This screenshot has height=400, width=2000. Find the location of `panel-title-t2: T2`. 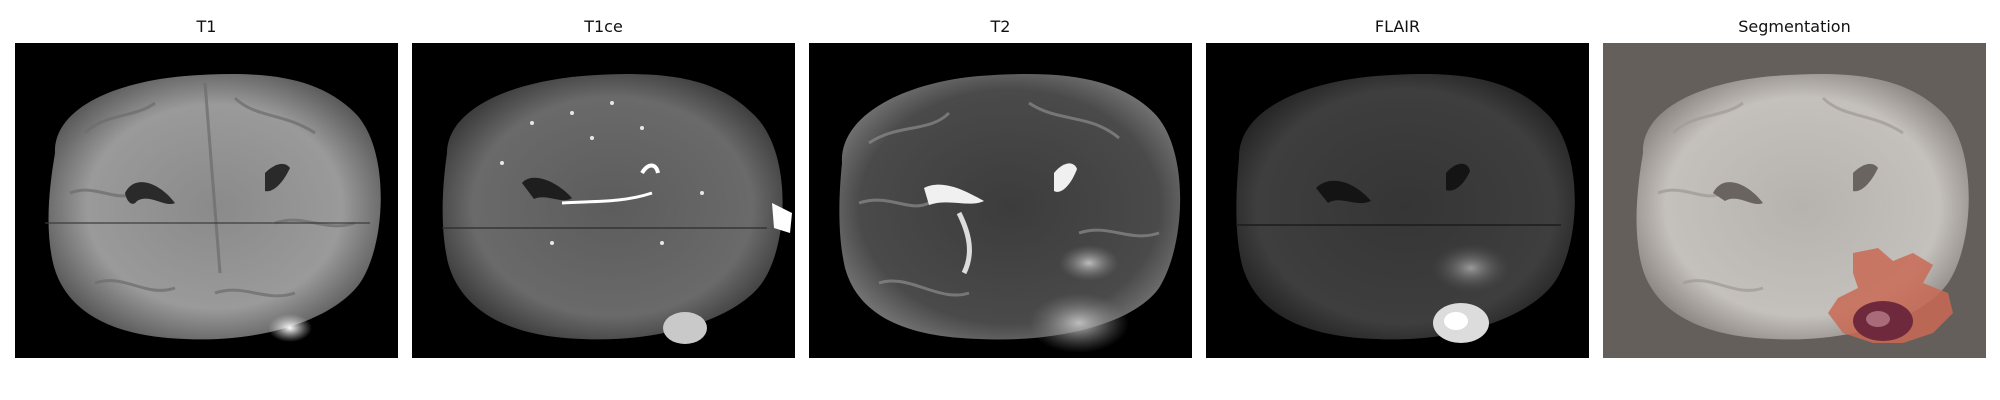

panel-title-t2: T2 is located at coordinates (1000, 26).